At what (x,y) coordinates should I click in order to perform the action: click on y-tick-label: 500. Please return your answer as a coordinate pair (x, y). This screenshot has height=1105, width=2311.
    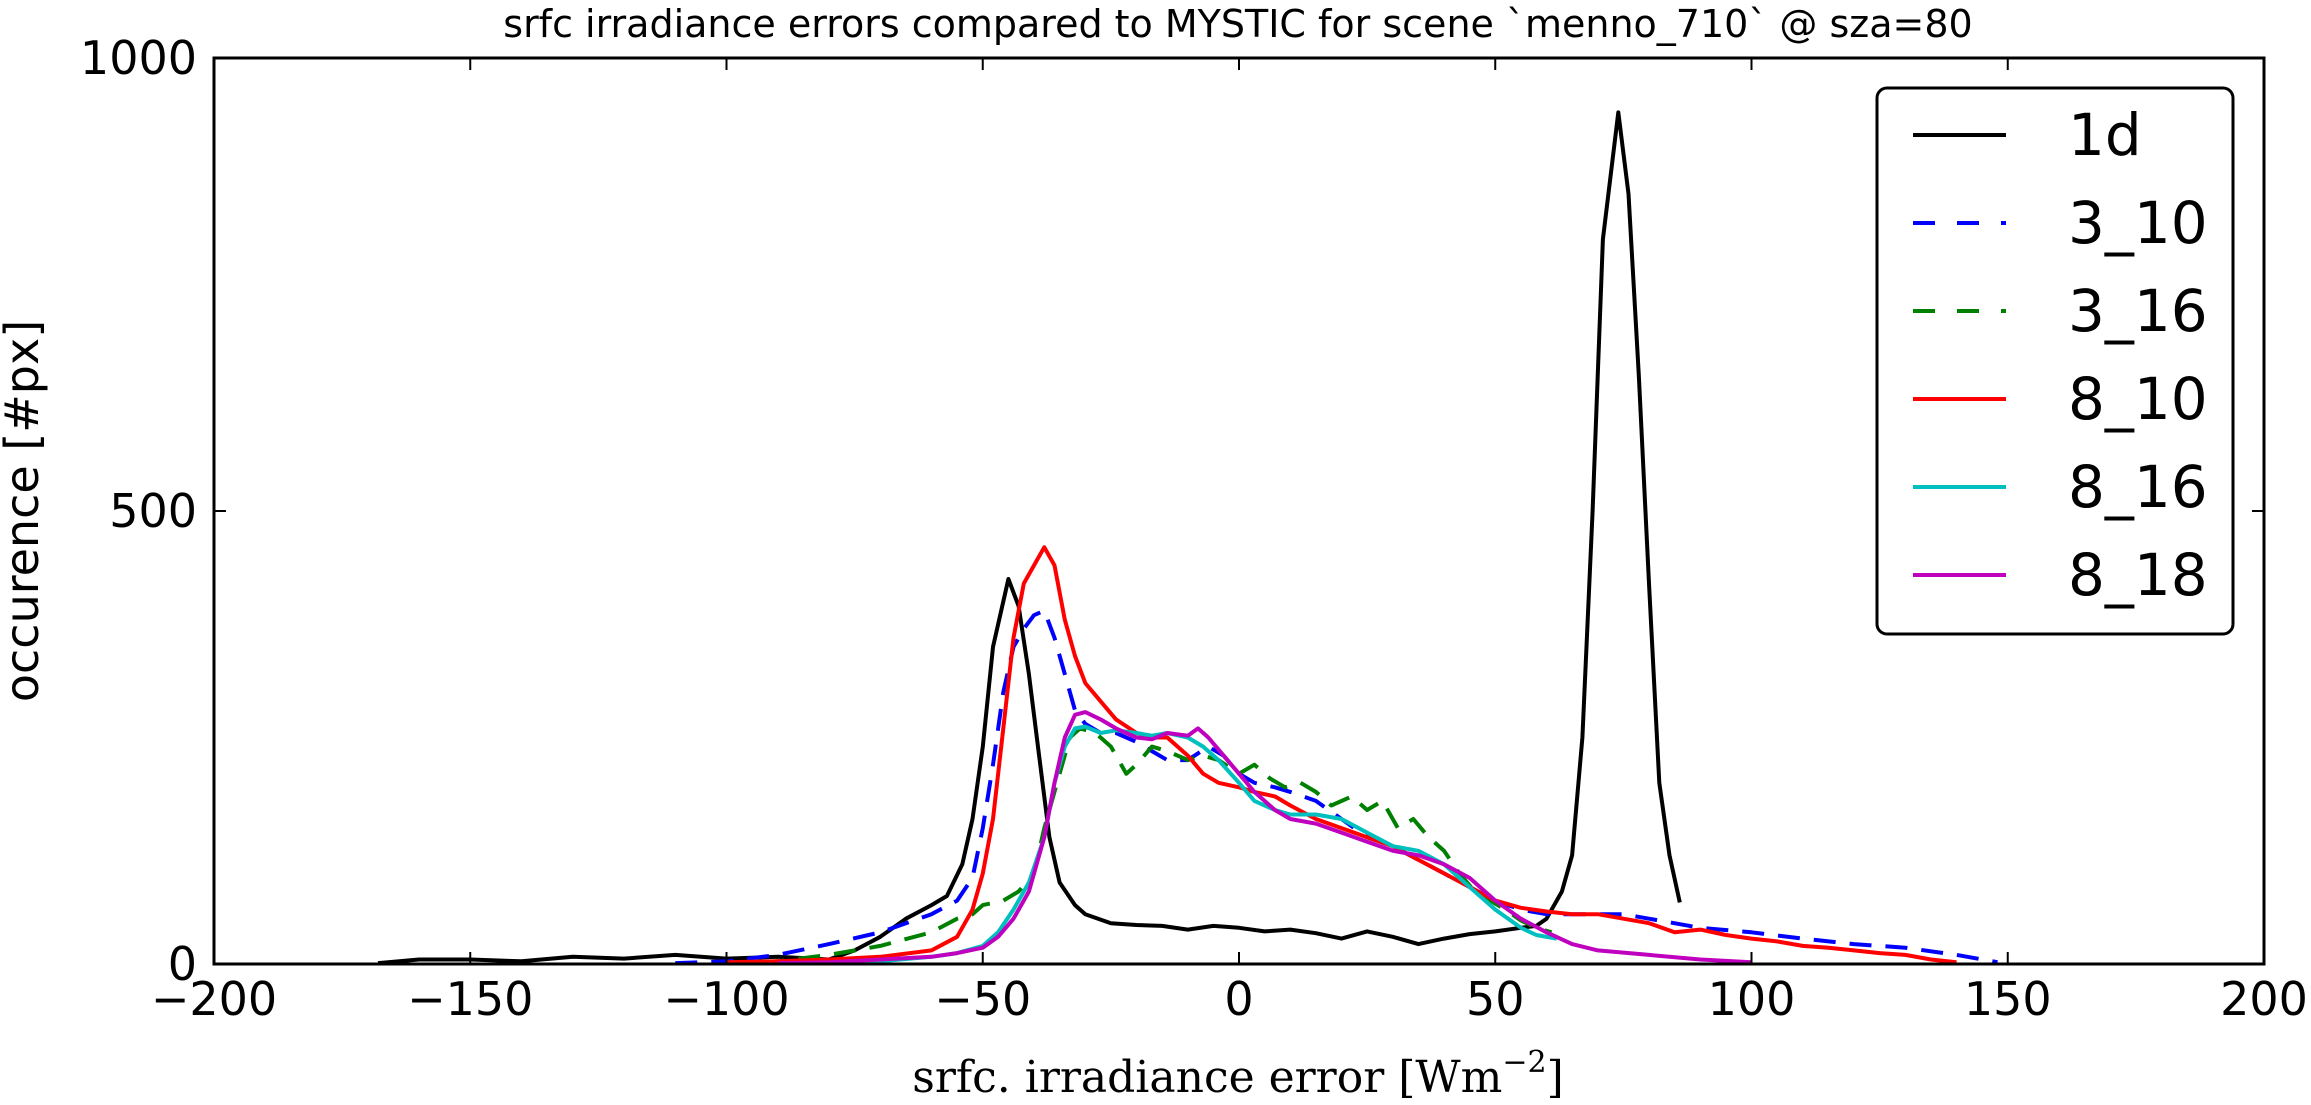
    Looking at the image, I should click on (153, 511).